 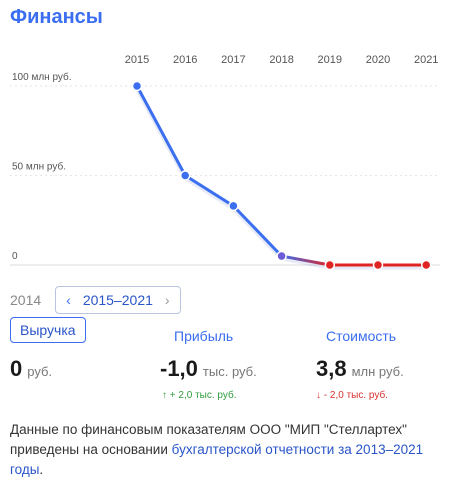 I want to click on chevron-right-icon: ›, so click(x=167, y=300).